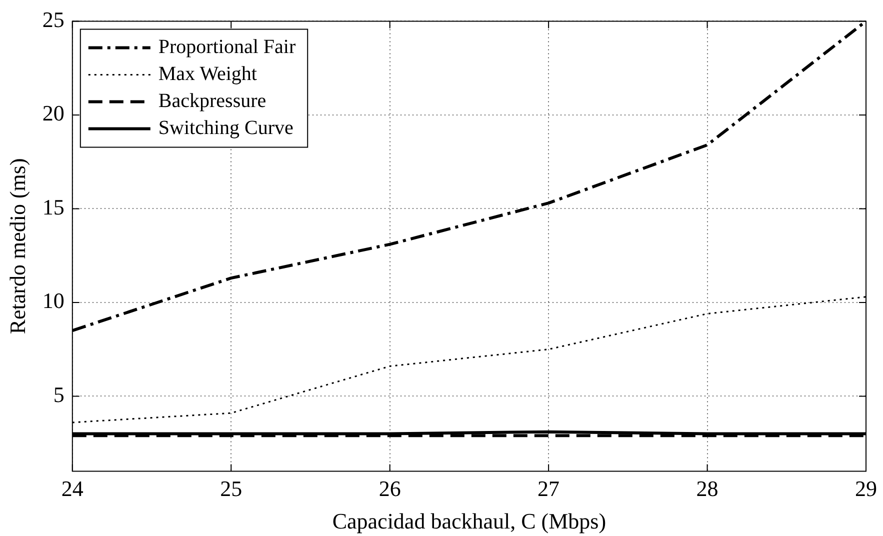 Image resolution: width=883 pixels, height=536 pixels. Describe the element at coordinates (549, 489) in the screenshot. I see `x-tick-label: 27` at that location.